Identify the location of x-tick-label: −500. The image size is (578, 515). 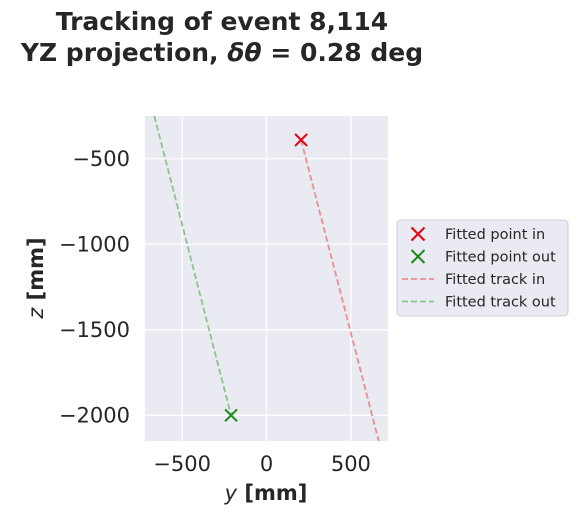
(182, 464).